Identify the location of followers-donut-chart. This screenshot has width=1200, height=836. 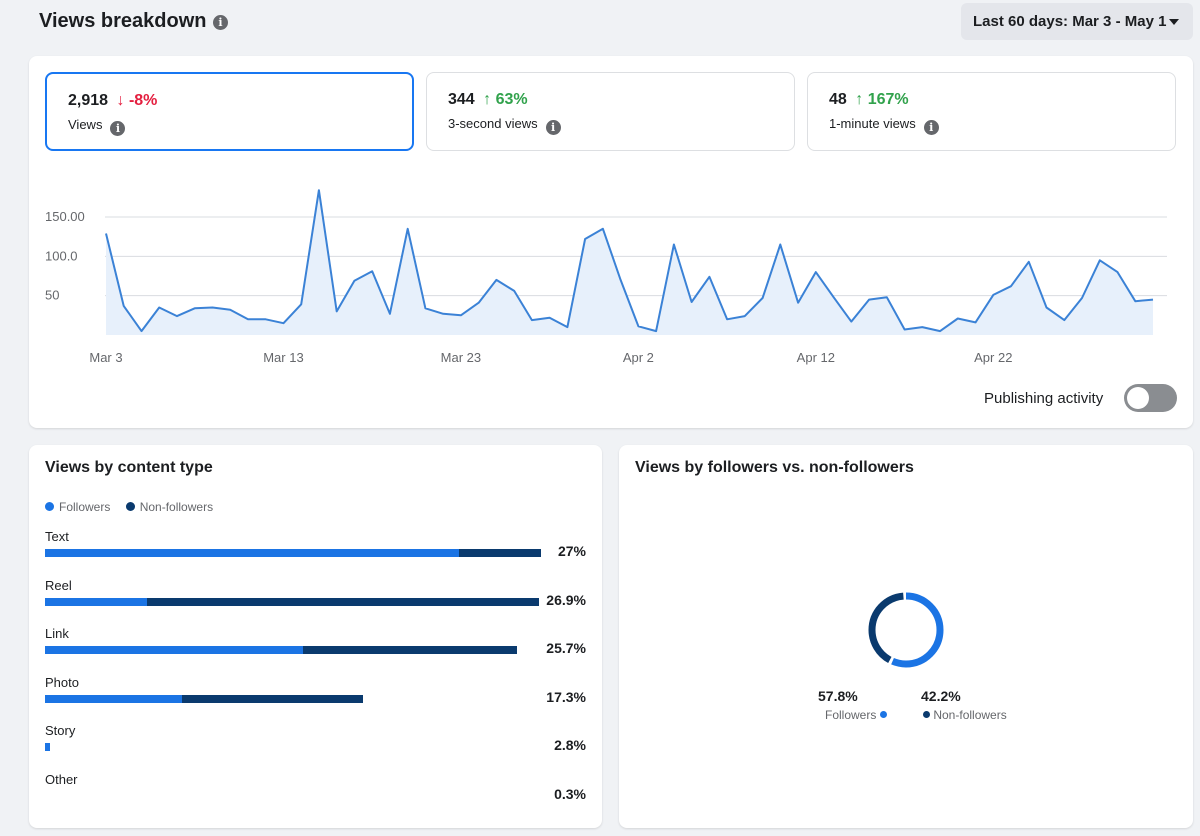
(906, 630).